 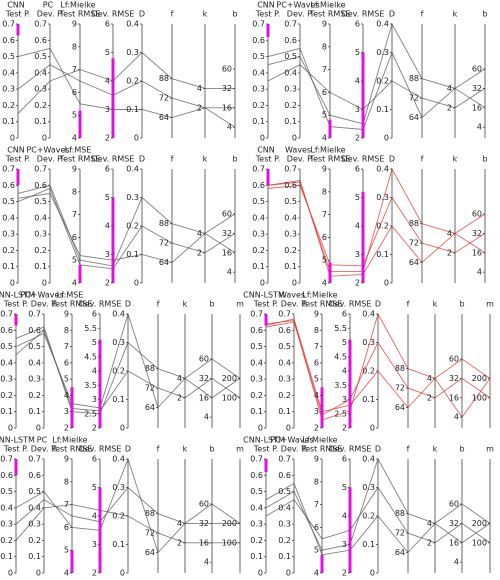 What do you see at coordinates (297, 5) in the screenshot?
I see `panel-label: PC+Waves` at bounding box center [297, 5].